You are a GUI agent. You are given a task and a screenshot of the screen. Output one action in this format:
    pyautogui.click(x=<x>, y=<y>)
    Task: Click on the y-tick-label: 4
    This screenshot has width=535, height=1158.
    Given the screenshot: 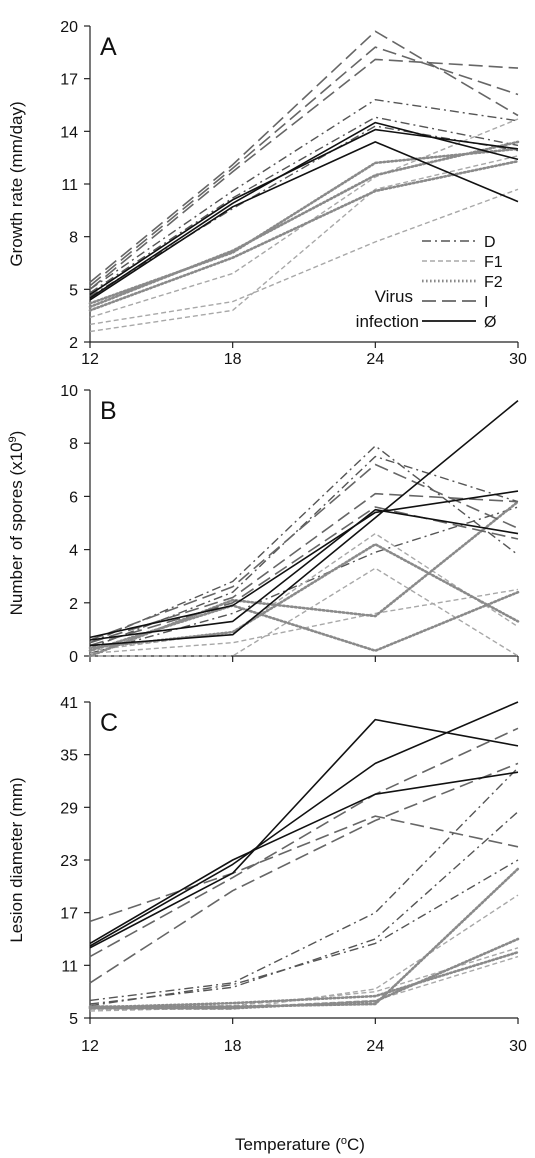 What is the action you would take?
    pyautogui.click(x=73, y=551)
    